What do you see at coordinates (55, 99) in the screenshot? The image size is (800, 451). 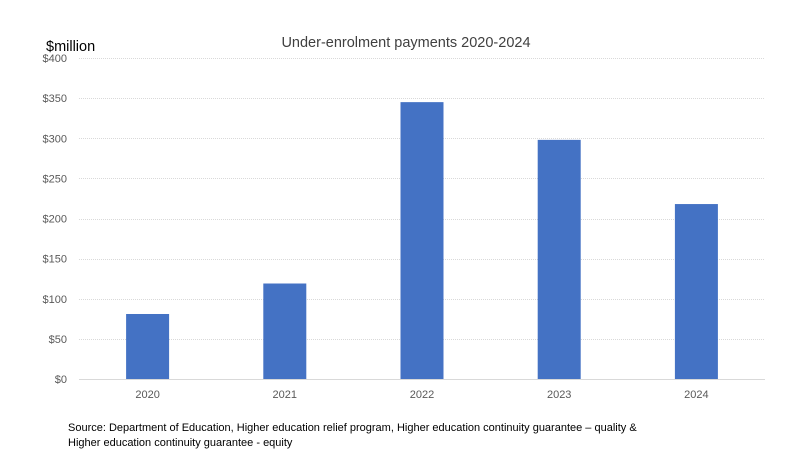 I see `y-tick-label: $350` at bounding box center [55, 99].